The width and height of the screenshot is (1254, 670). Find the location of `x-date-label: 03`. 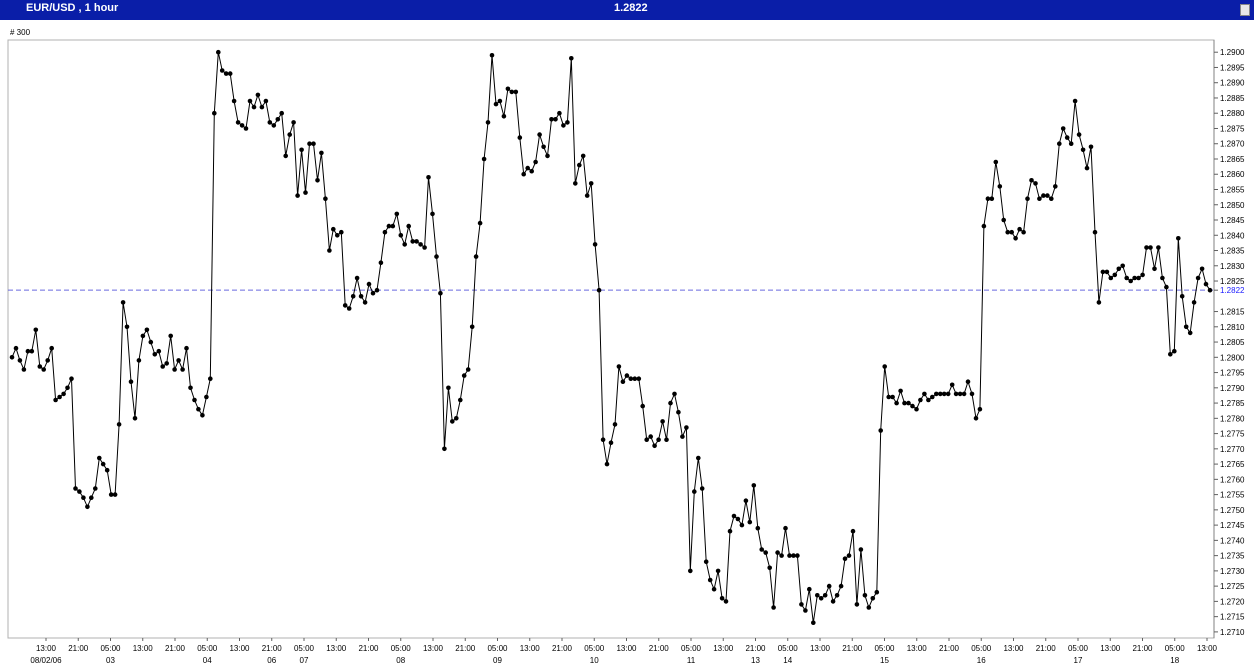

x-date-label: 03 is located at coordinates (110, 660).